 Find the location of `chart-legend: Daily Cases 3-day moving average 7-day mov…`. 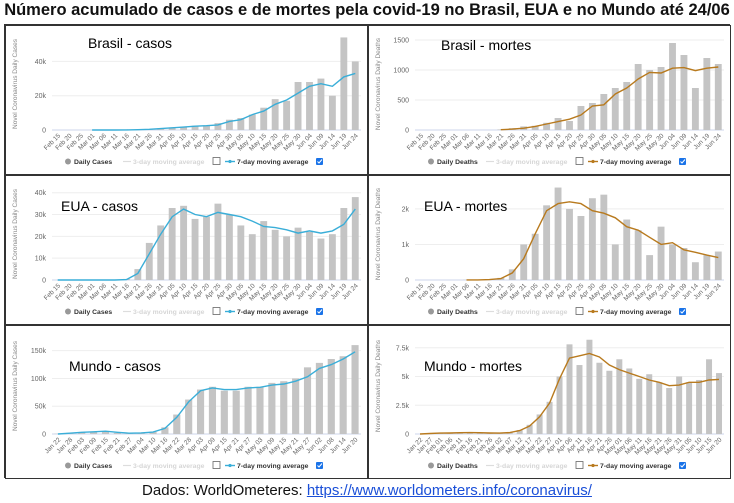

chart-legend: Daily Cases 3-day moving average 7-day mov… is located at coordinates (194, 161).